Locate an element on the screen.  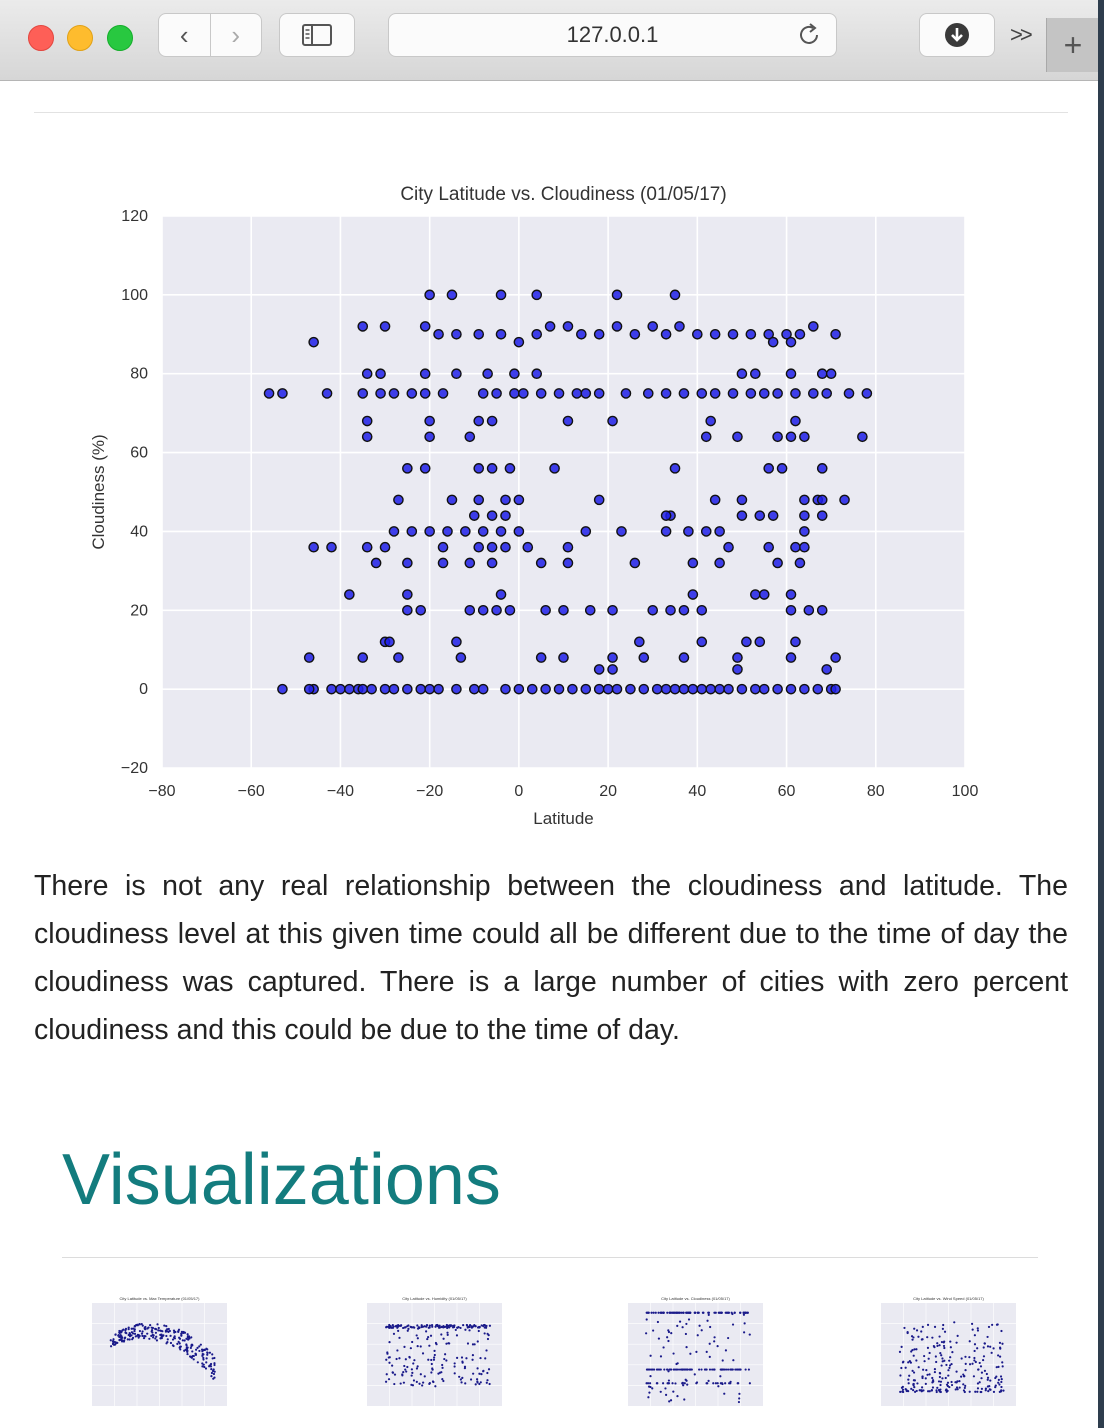
more-toolbar-items-button: >> is located at coordinates (1021, 34).